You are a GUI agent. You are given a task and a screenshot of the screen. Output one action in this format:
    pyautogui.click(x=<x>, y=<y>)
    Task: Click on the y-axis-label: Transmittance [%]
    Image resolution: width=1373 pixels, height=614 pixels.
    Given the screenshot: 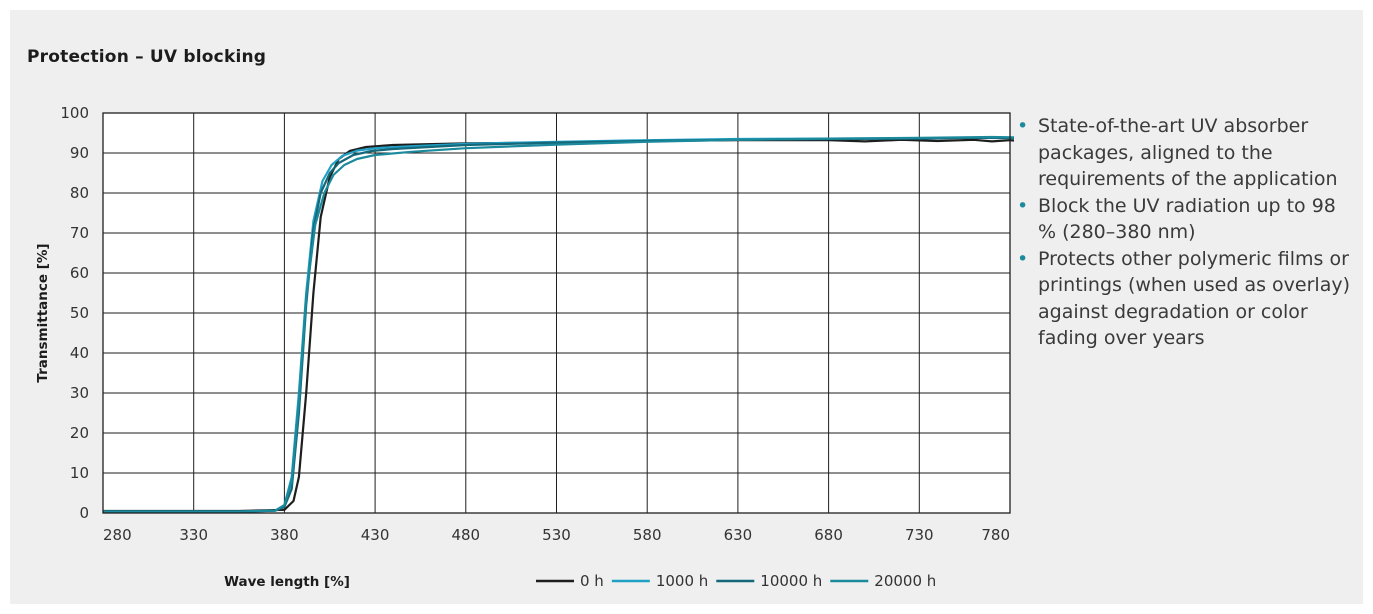 What is the action you would take?
    pyautogui.click(x=43, y=312)
    